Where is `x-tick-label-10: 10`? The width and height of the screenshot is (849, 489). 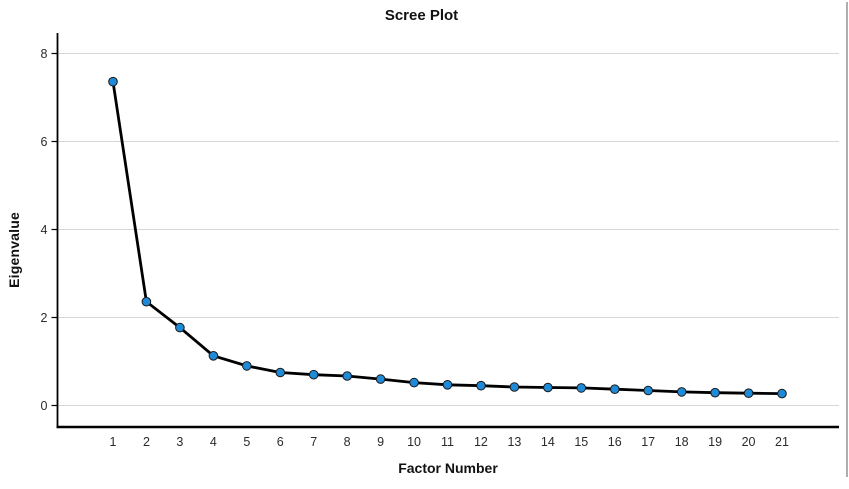 x-tick-label-10: 10 is located at coordinates (414, 442).